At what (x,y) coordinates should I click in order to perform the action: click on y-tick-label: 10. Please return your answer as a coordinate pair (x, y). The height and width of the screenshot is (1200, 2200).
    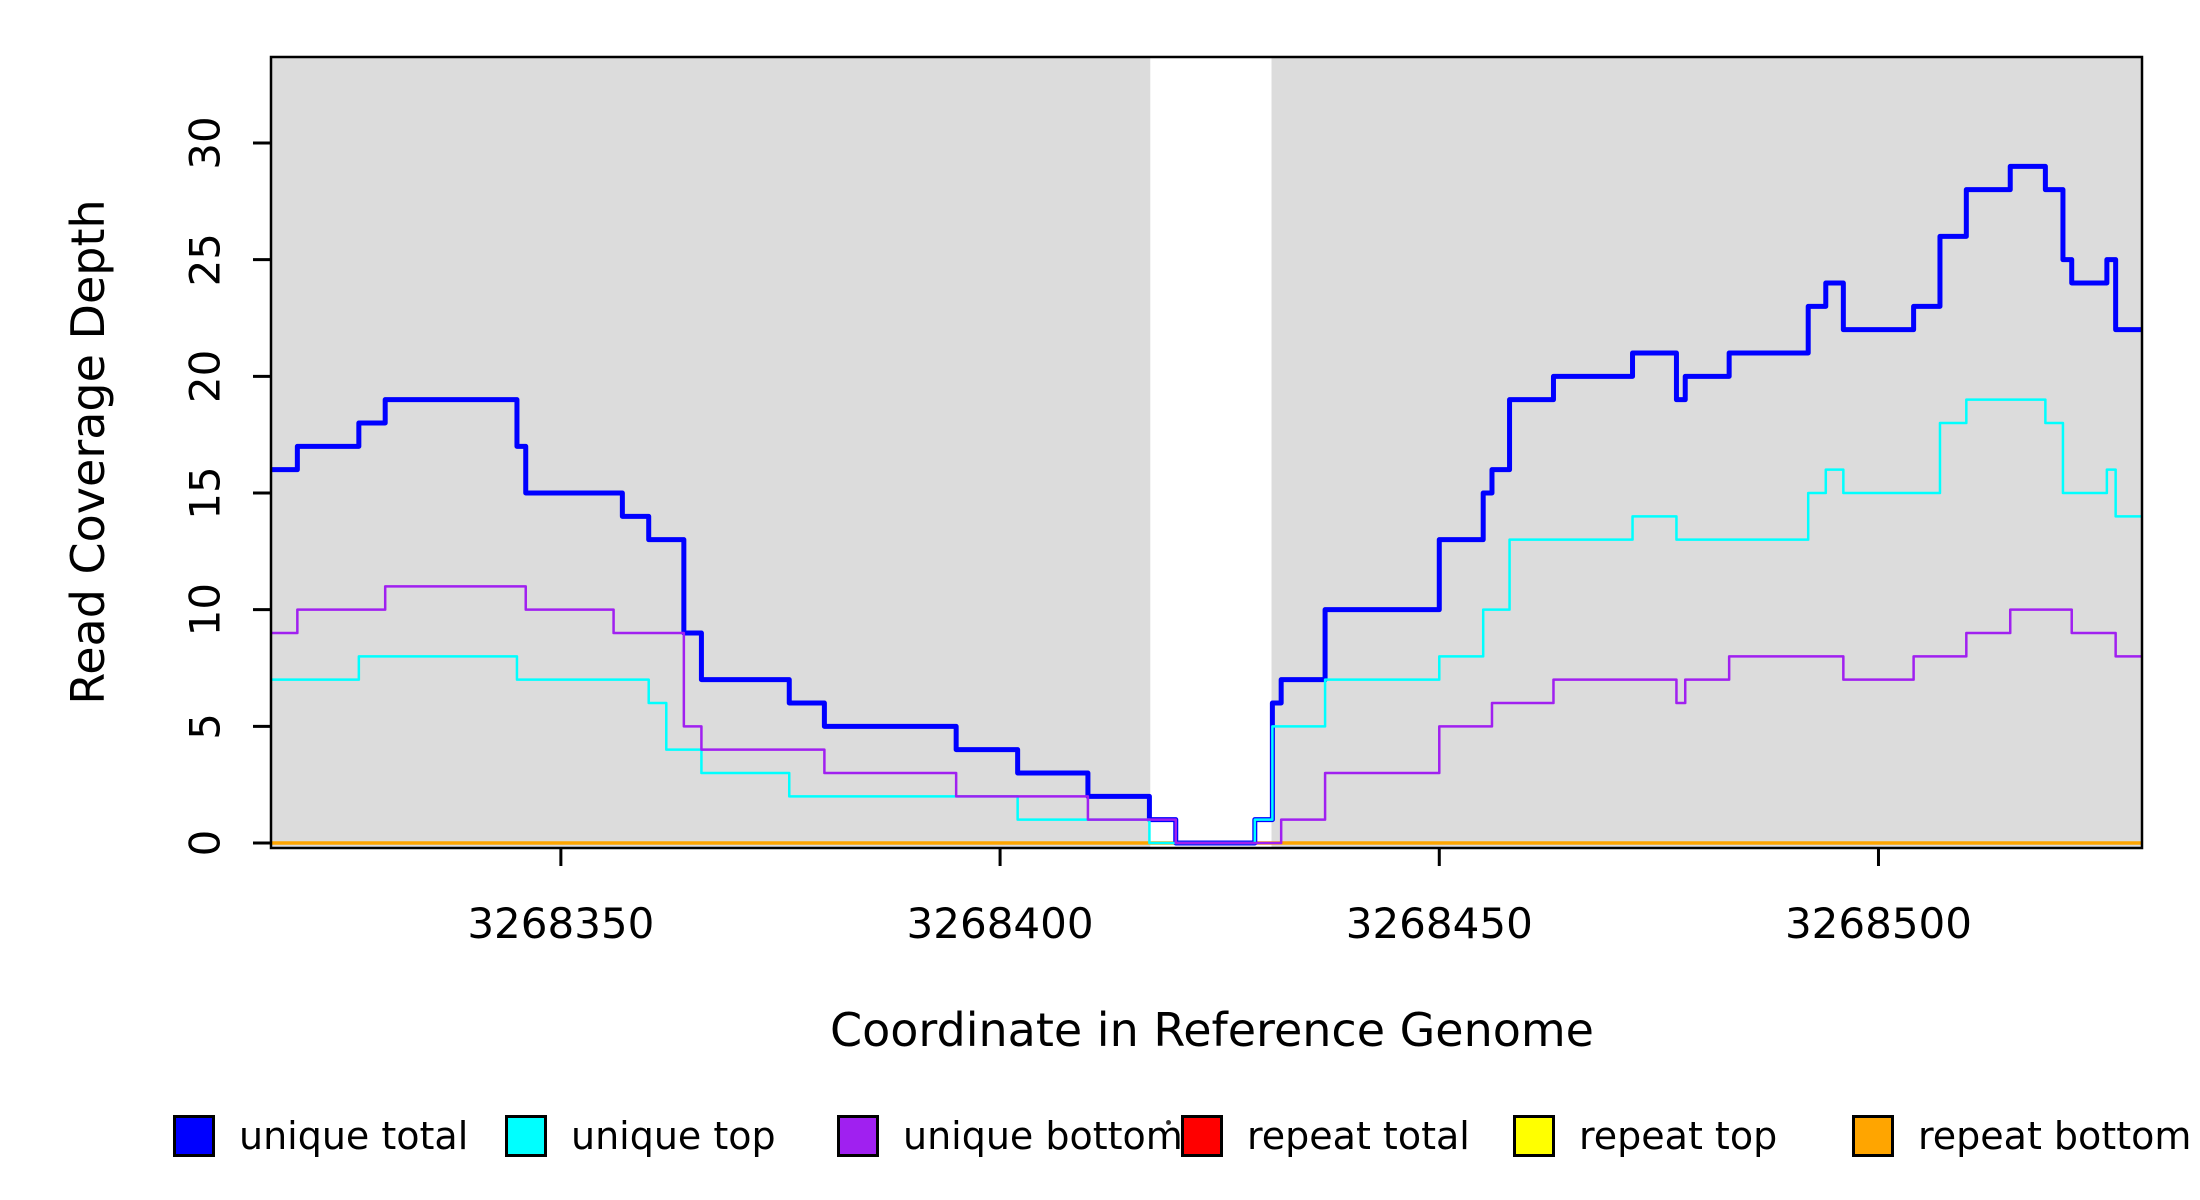
    Looking at the image, I should click on (205, 609).